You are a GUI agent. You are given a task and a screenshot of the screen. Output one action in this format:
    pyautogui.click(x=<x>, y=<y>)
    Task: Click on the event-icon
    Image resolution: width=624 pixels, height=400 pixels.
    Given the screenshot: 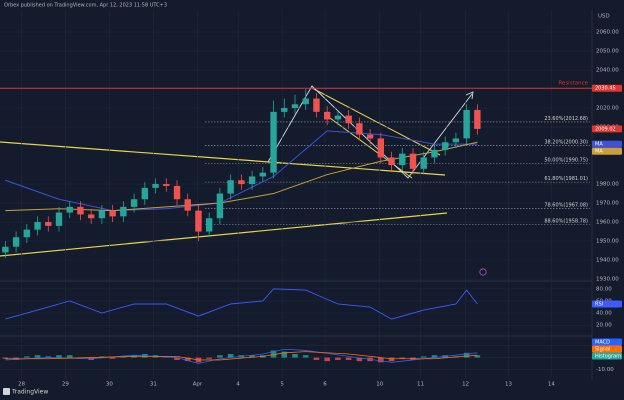 What is the action you would take?
    pyautogui.click(x=483, y=272)
    